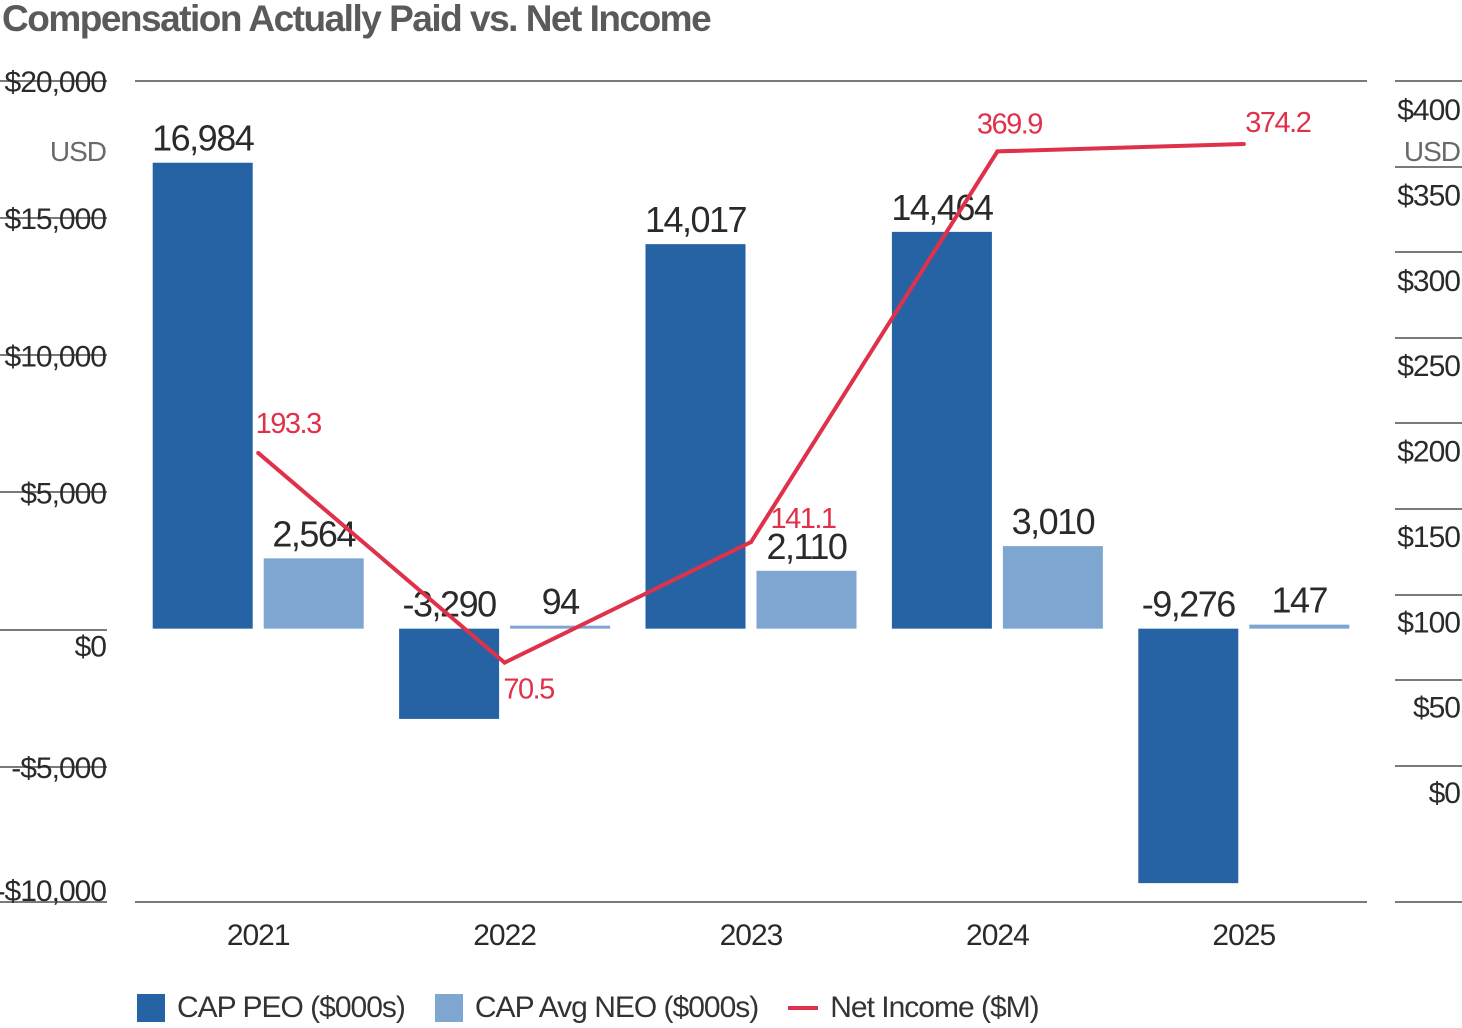  Describe the element at coordinates (313, 533) in the screenshot. I see `bar-label-cap-avg-neo-000s-2021: 2,564` at that location.